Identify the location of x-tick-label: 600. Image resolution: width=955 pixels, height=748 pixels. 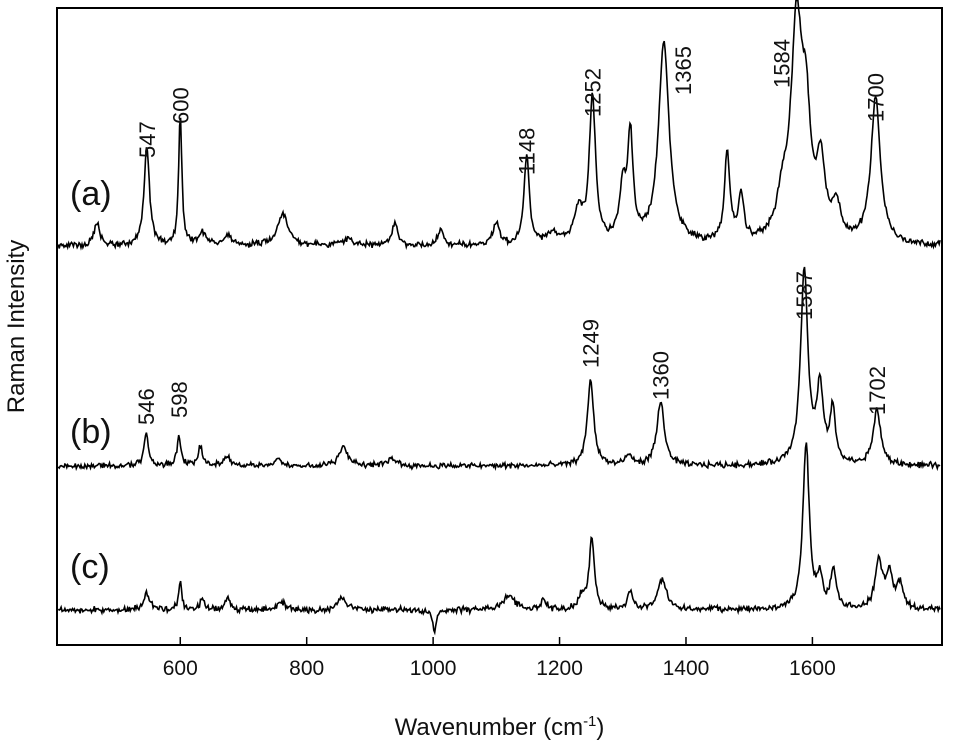
(180, 668).